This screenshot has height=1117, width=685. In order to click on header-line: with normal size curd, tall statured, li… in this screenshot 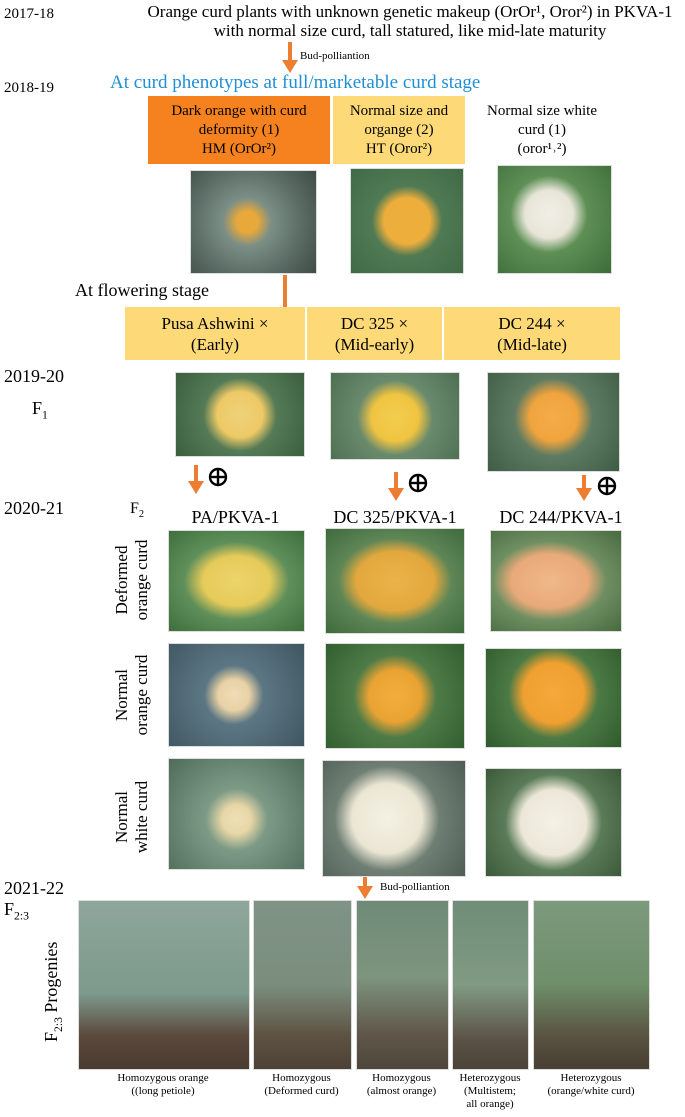, I will do `click(410, 30)`.